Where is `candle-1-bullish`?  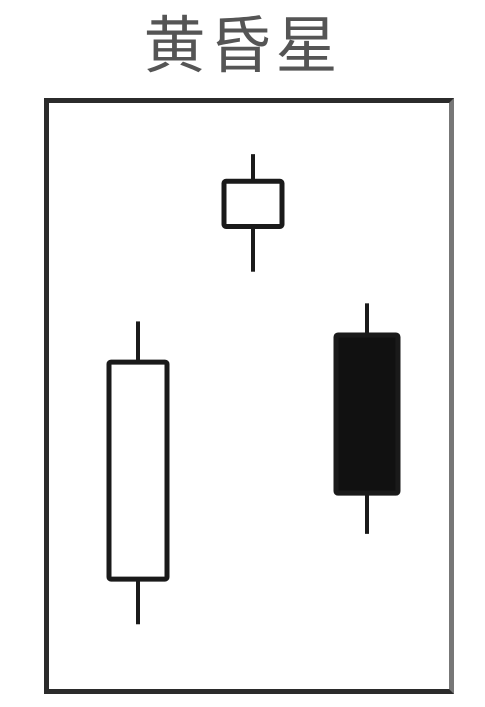
candle-1-bullish is located at coordinates (138, 473).